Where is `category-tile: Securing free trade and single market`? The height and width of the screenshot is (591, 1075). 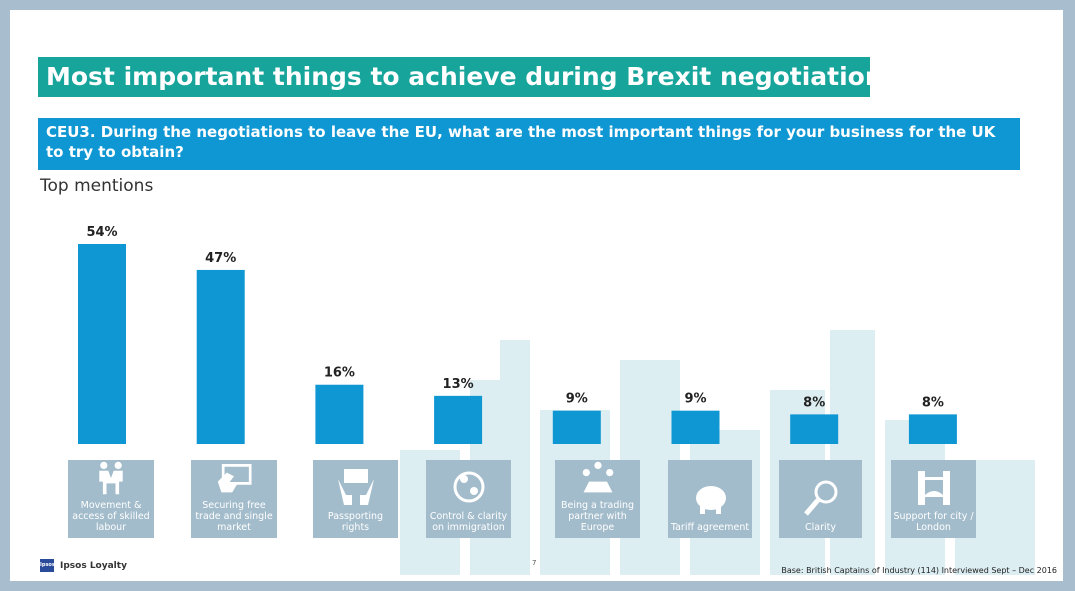
category-tile: Securing free trade and single market is located at coordinates (234, 499).